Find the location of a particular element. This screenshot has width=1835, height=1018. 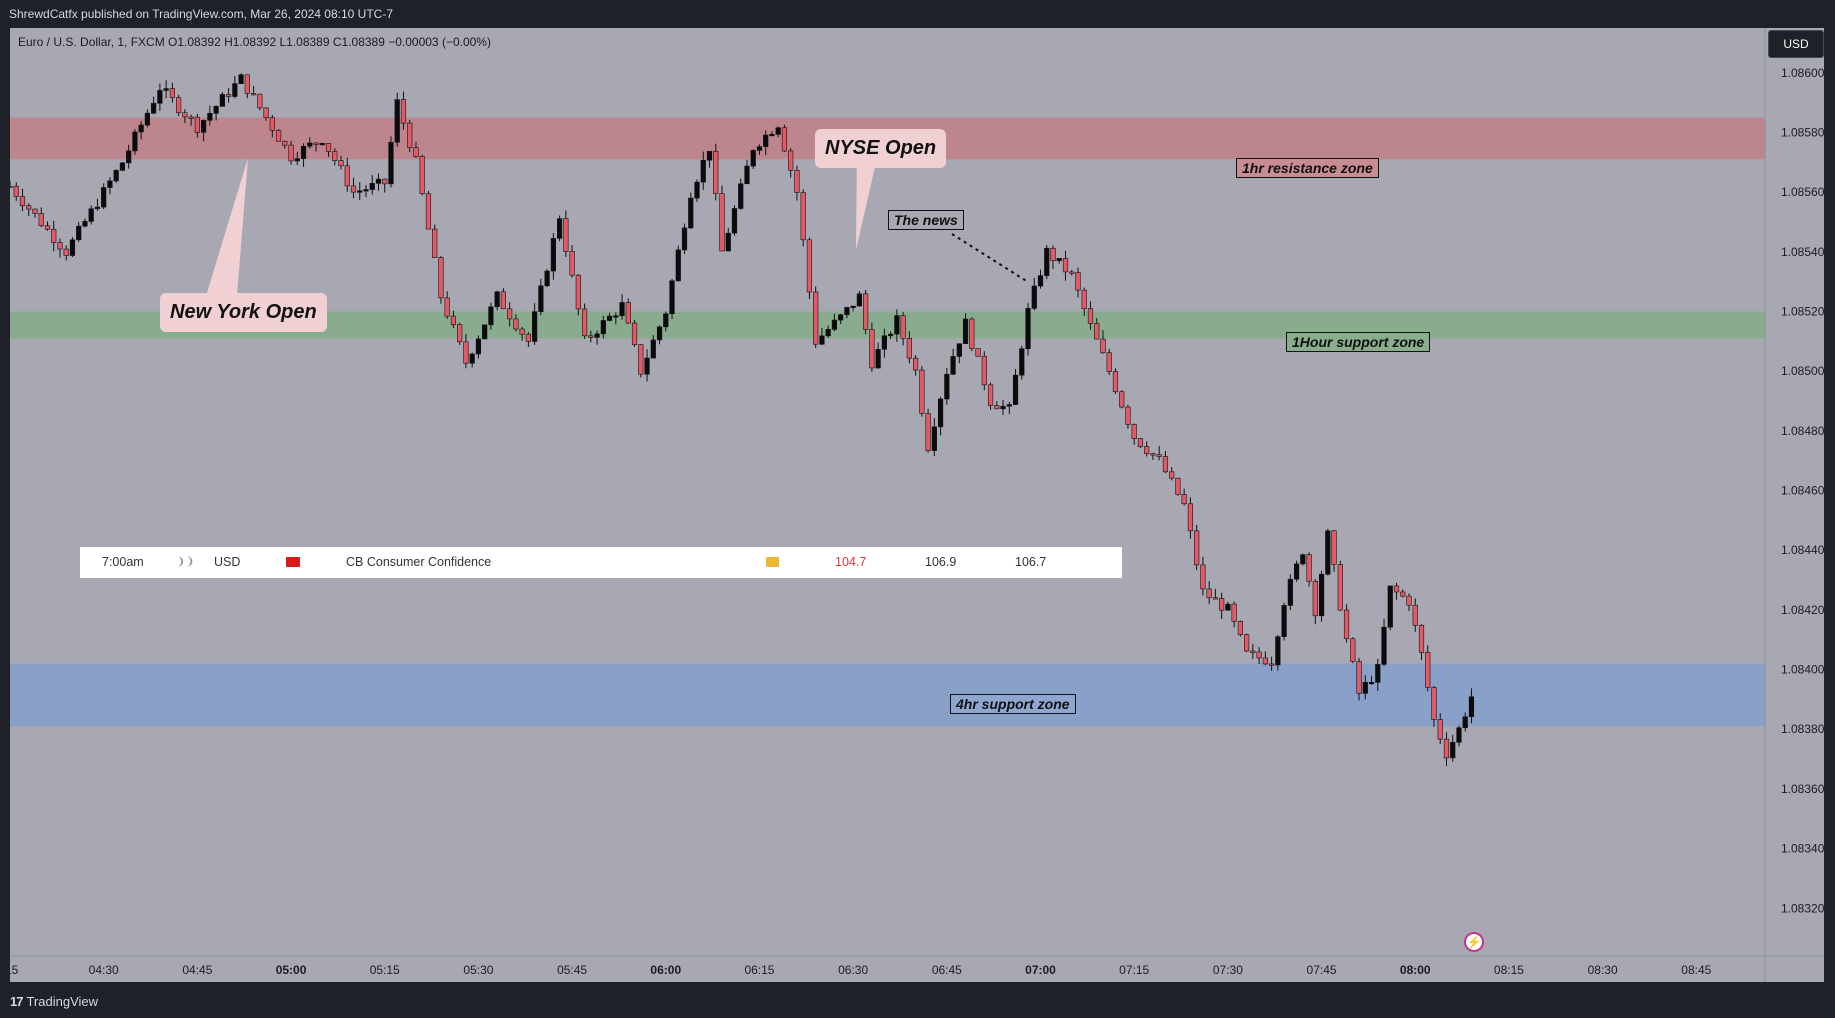

tv-logo-icon: 17 is located at coordinates (17, 1001).